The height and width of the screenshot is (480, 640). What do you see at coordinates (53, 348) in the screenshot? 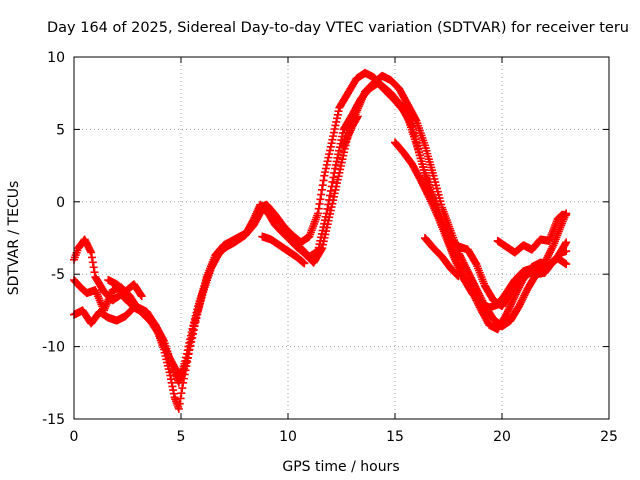
I see `y-tick-label: -10` at bounding box center [53, 348].